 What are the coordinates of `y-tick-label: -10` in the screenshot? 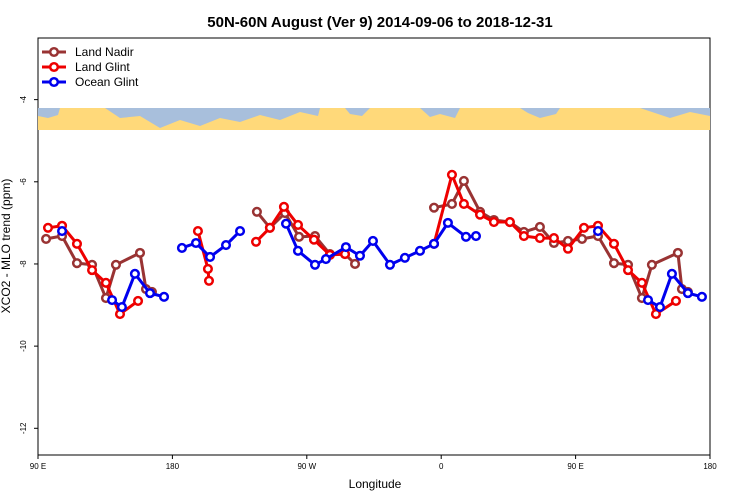 It's located at (23, 346).